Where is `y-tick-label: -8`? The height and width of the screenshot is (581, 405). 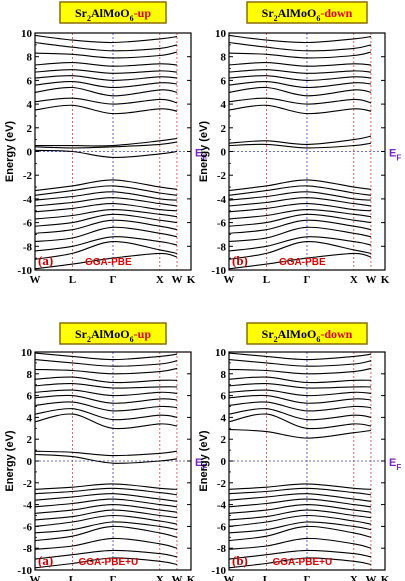 y-tick-label: -8 is located at coordinates (28, 549).